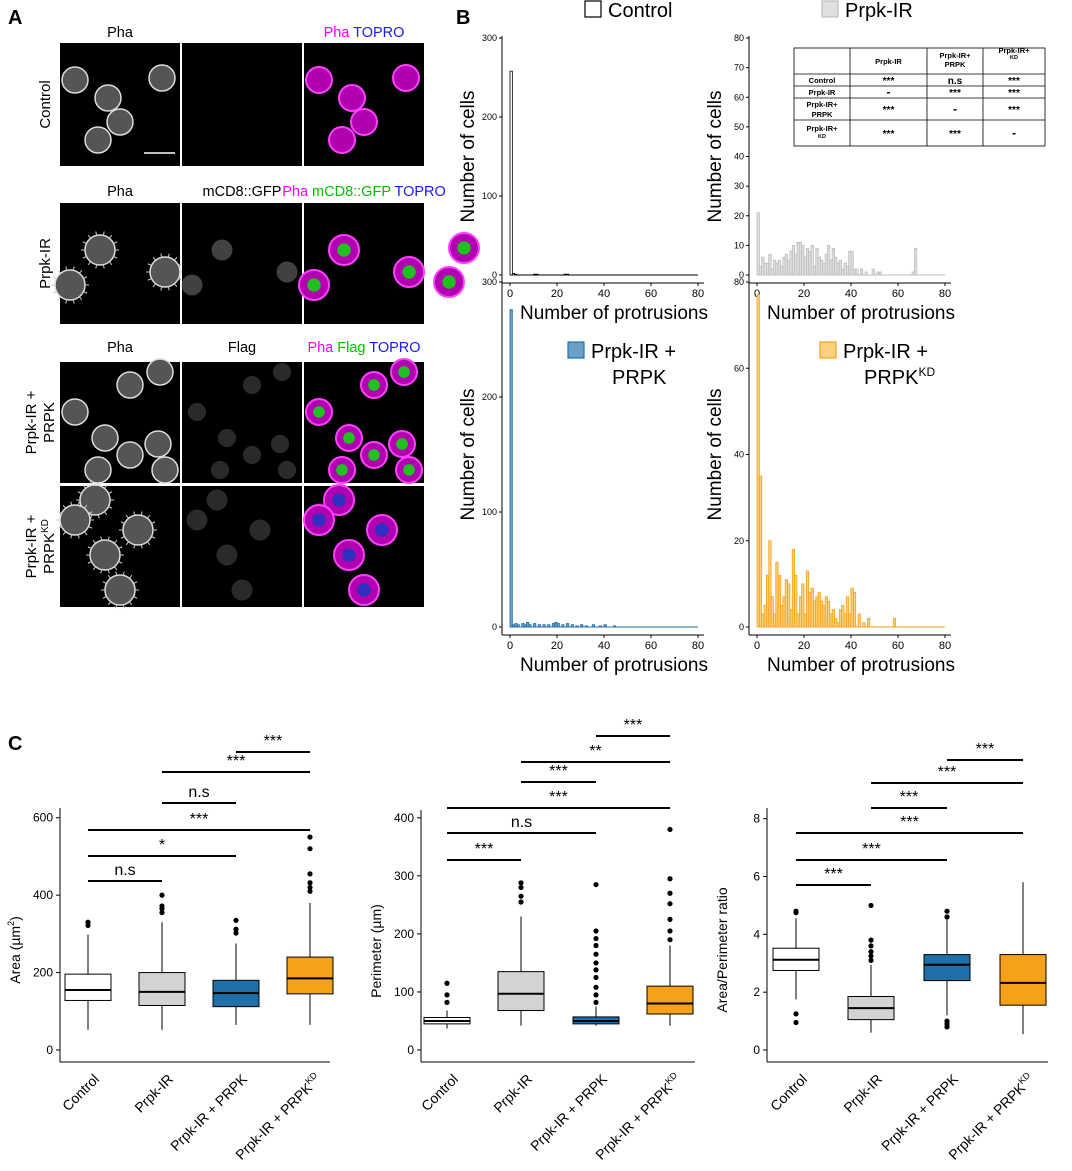  What do you see at coordinates (14, 950) in the screenshot?
I see `y-axis-title: Area (µm2)` at bounding box center [14, 950].